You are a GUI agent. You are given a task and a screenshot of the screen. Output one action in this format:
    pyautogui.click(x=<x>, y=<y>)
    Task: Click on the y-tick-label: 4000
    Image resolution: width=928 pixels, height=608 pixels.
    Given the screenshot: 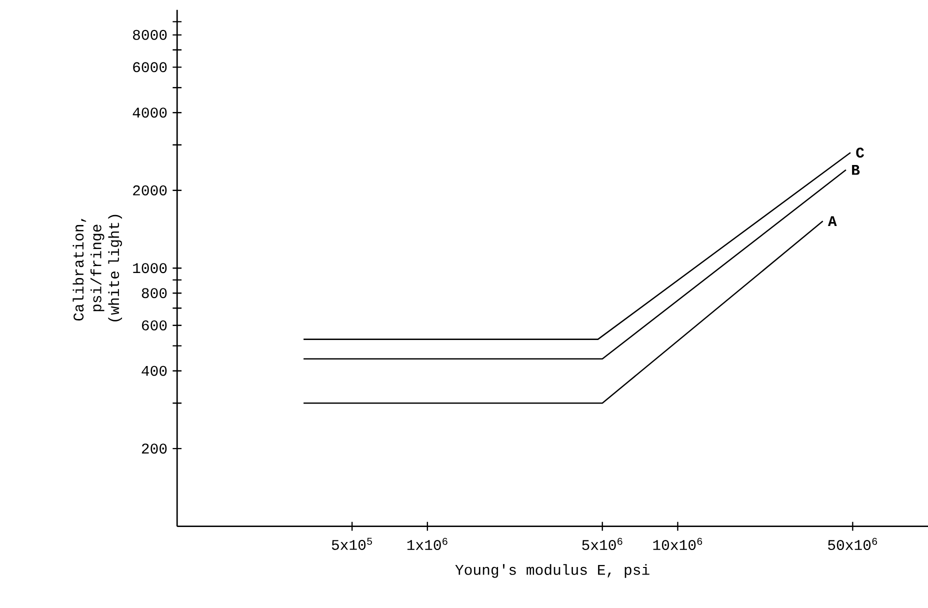 What is the action you would take?
    pyautogui.click(x=149, y=112)
    